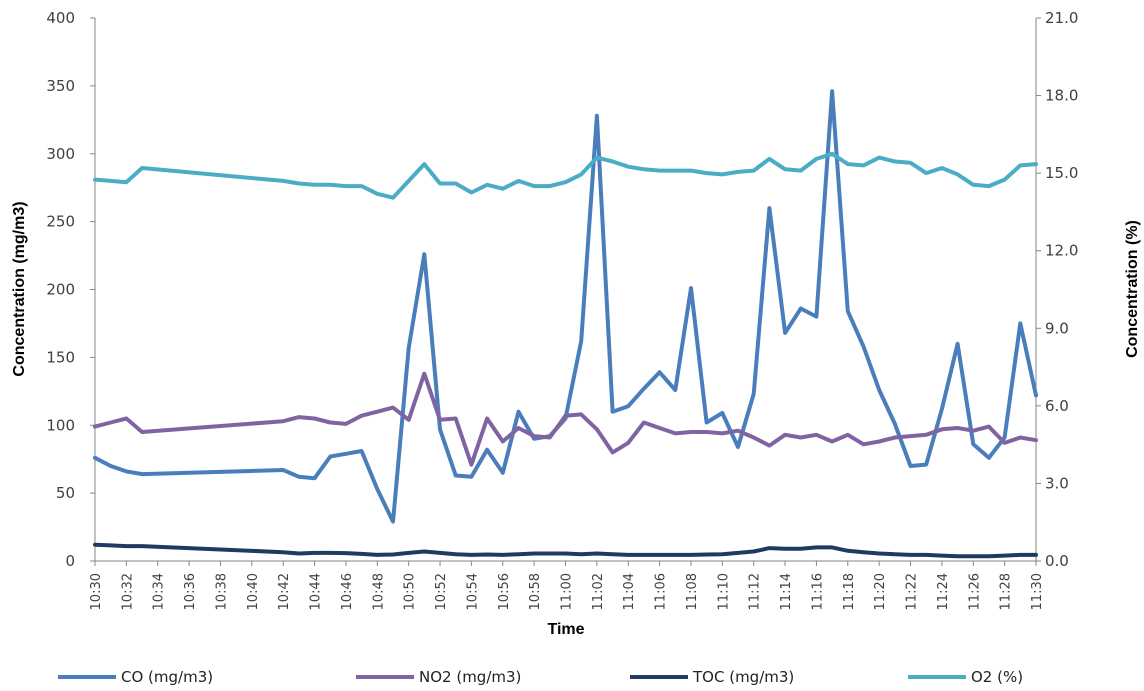 The image size is (1144, 691). Describe the element at coordinates (60, 86) in the screenshot. I see `y-tick-label: 350` at that location.